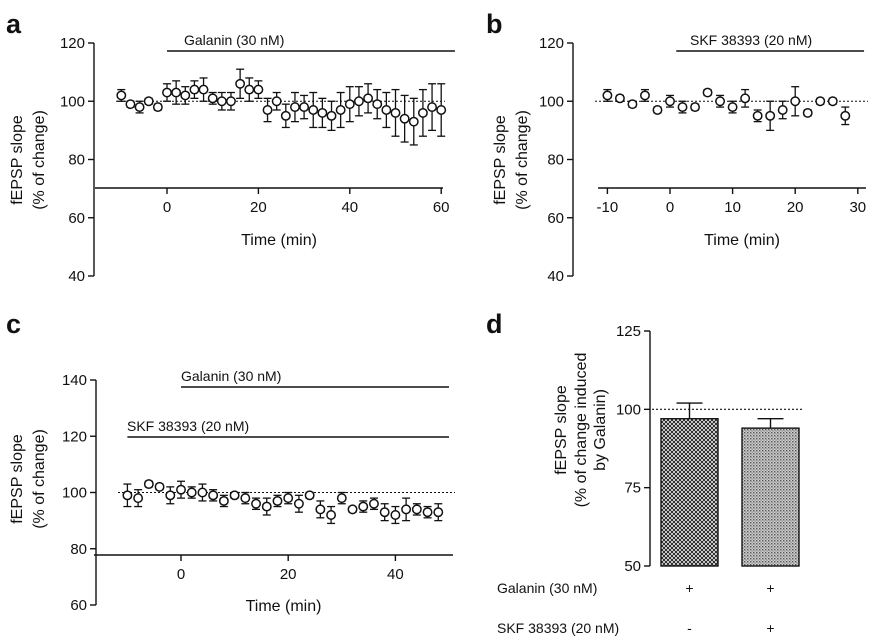 The height and width of the screenshot is (639, 869). I want to click on y-tick-label: 80, so click(76, 160).